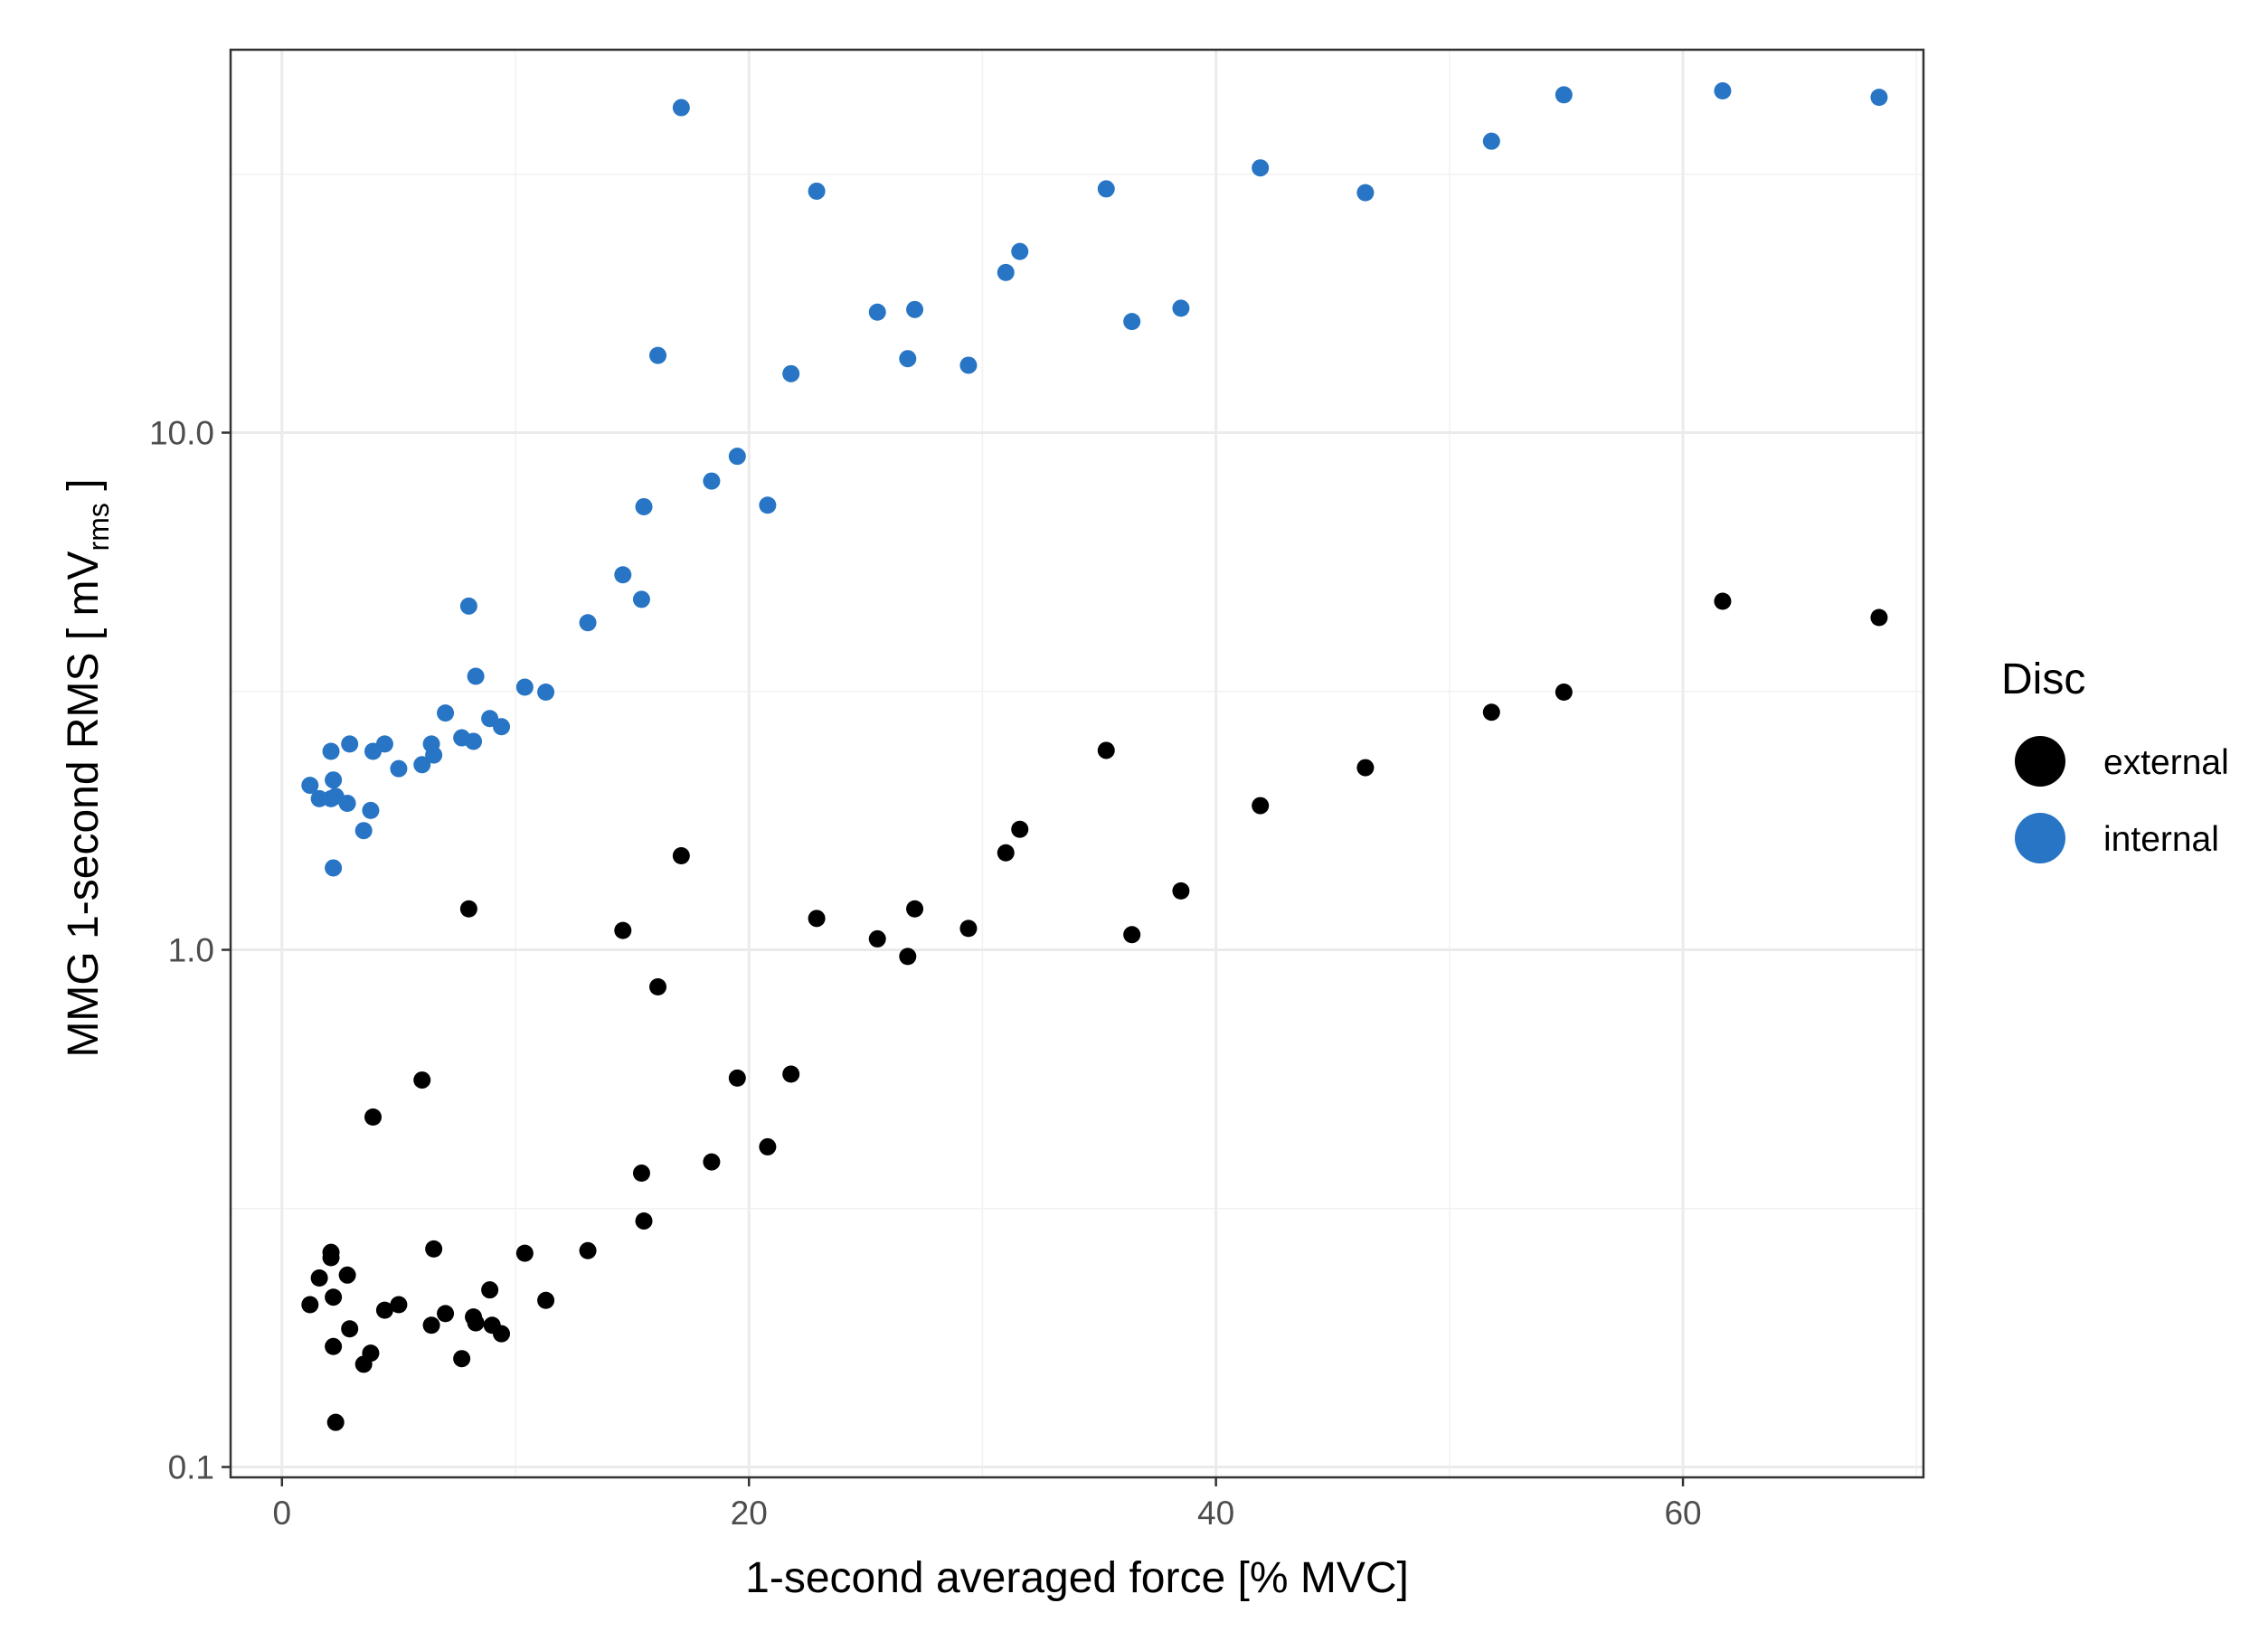  What do you see at coordinates (1077, 1578) in the screenshot?
I see `x-axis-title: 1-second averaged force [% MVC]` at bounding box center [1077, 1578].